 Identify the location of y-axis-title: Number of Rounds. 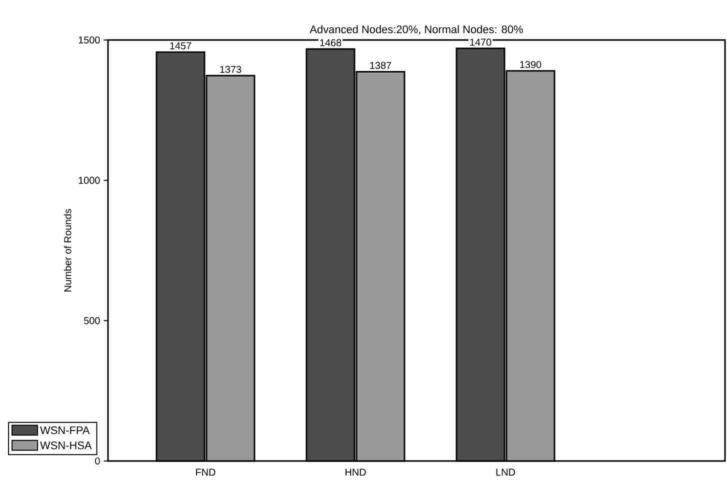
(68, 250).